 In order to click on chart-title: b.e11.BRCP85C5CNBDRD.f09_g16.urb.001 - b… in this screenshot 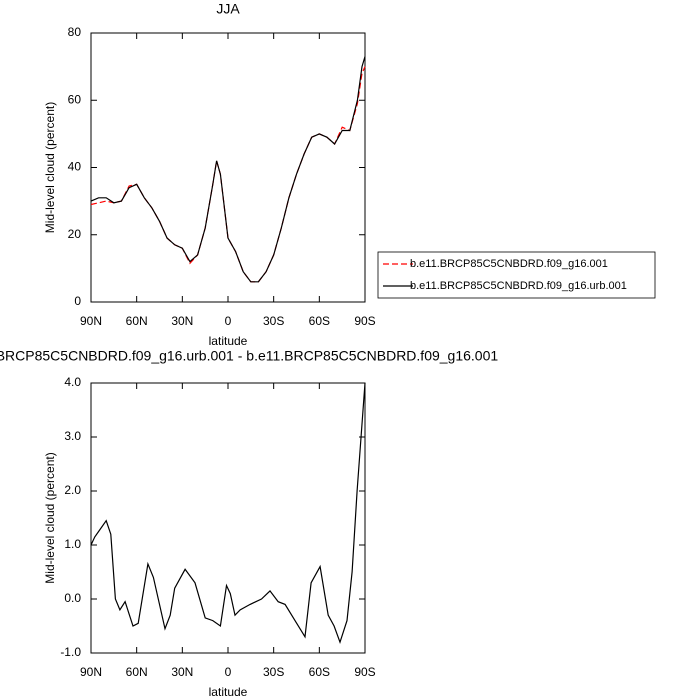, I will do `click(249, 356)`.